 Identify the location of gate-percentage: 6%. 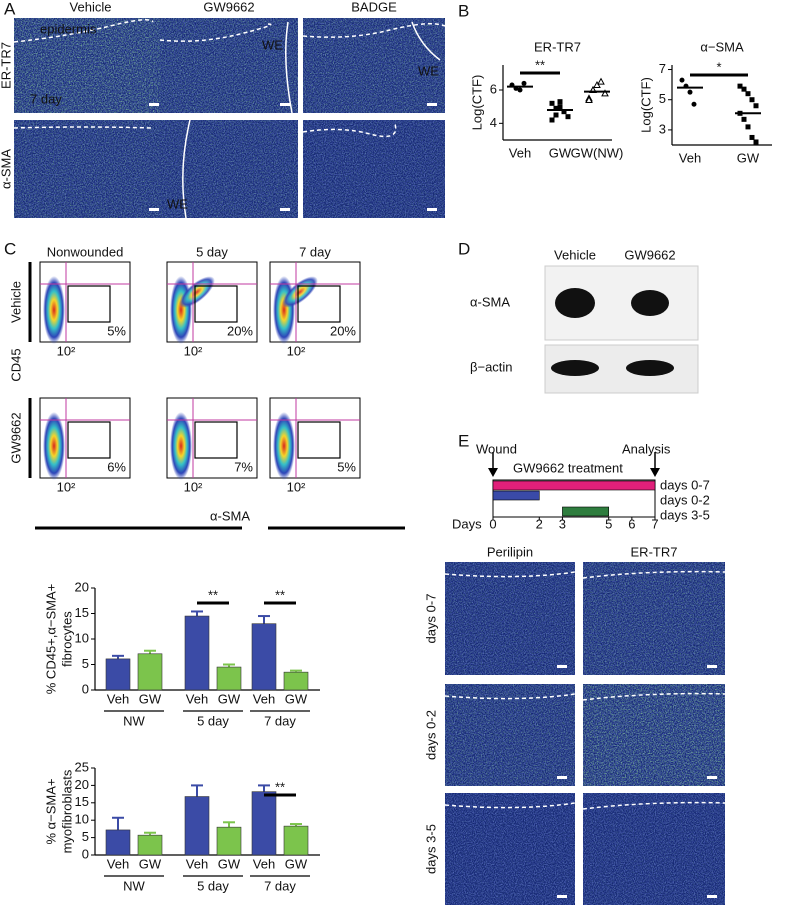
(116, 466).